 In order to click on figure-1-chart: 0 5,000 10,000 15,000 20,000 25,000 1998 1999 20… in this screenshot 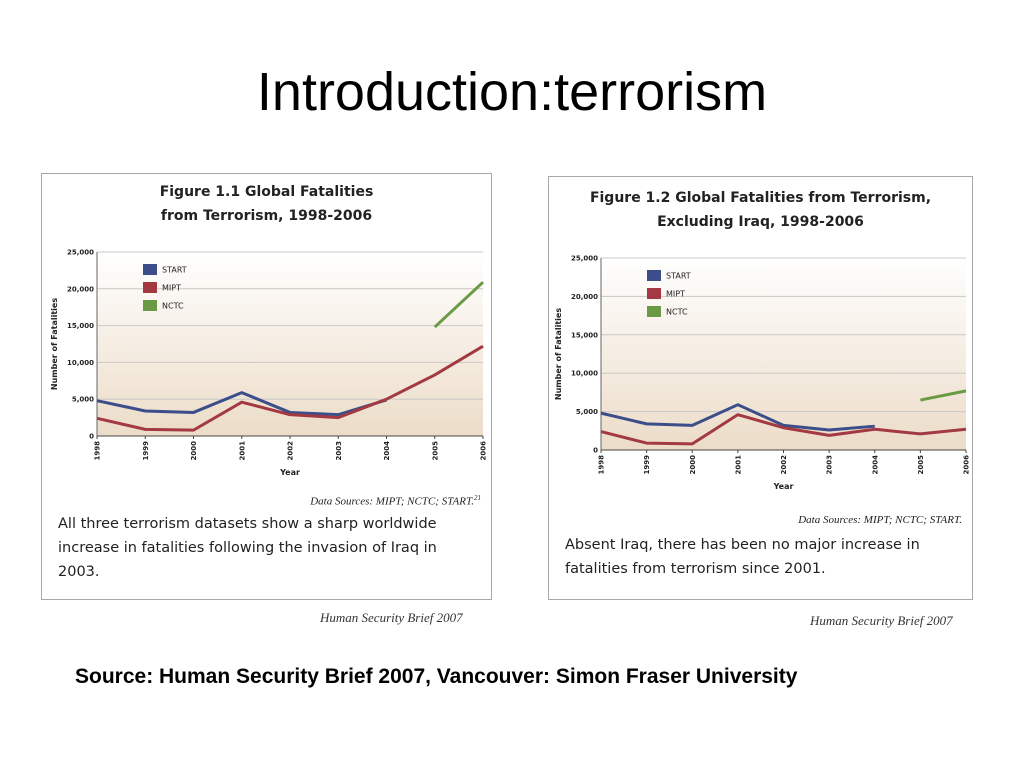, I will do `click(269, 363)`.